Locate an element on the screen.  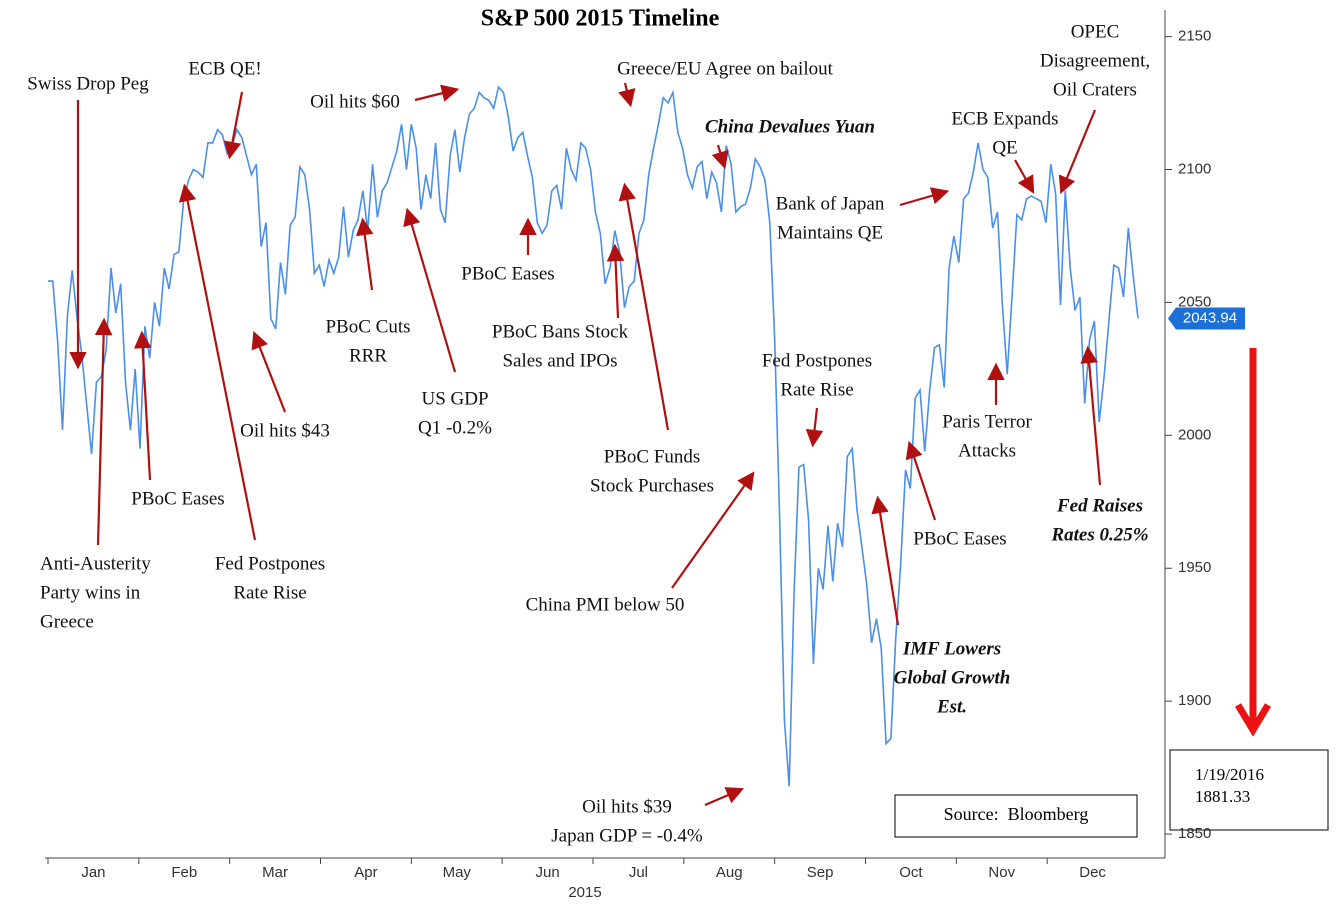
y-tick-label: 2000 is located at coordinates (1194, 434).